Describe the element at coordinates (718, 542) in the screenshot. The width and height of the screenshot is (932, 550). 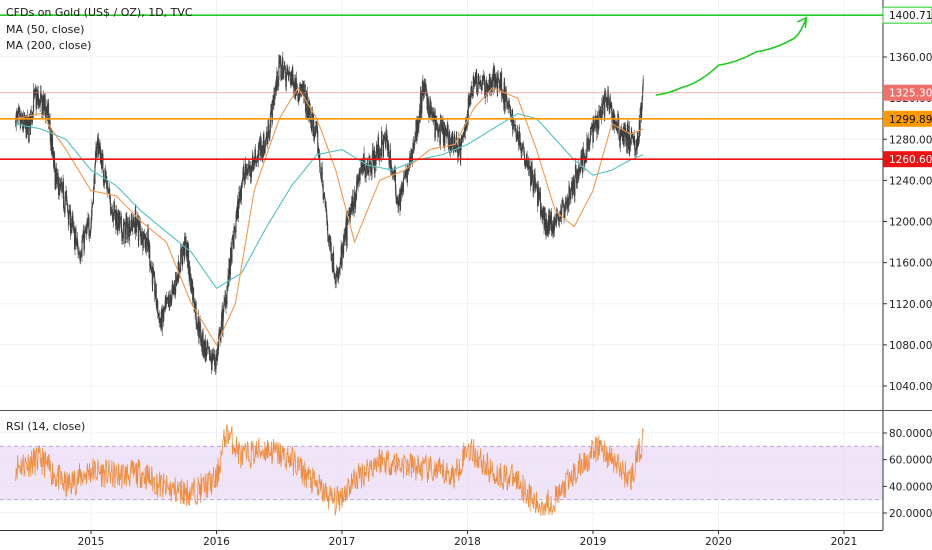
I see `time-tick-label: 2020` at that location.